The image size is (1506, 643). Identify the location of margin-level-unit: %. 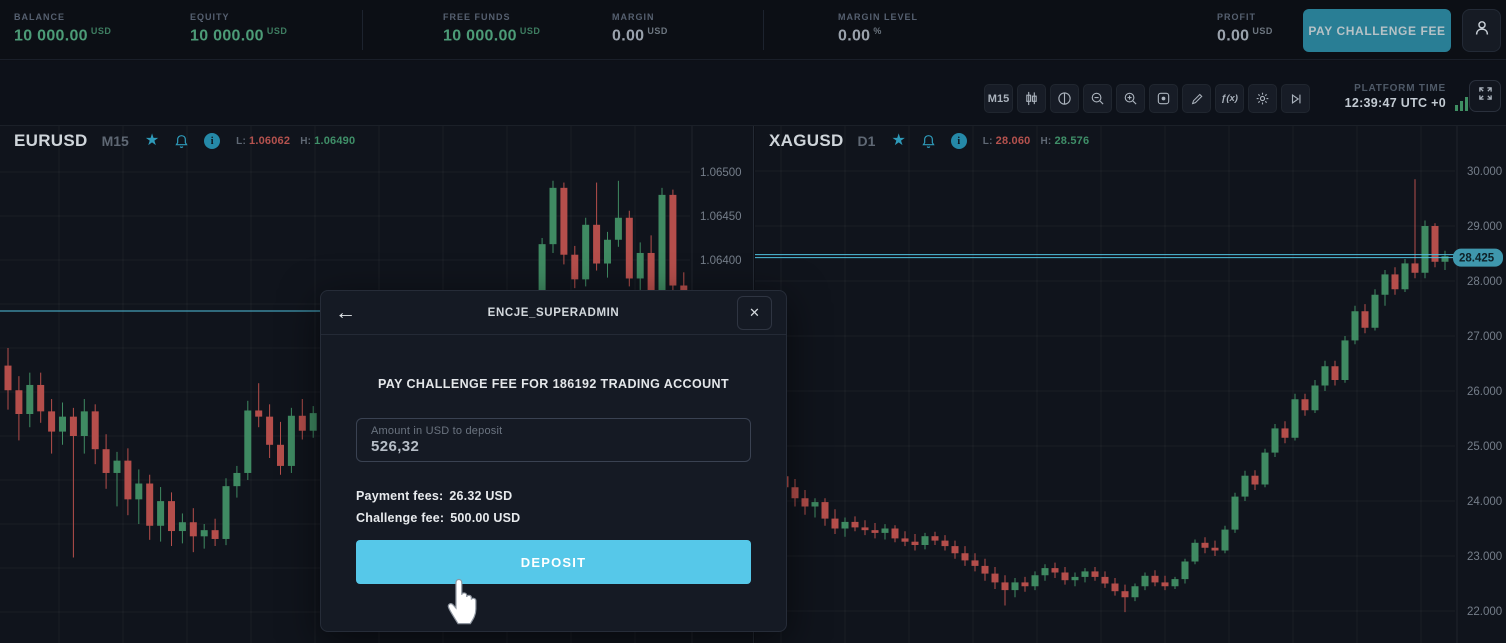
(877, 31).